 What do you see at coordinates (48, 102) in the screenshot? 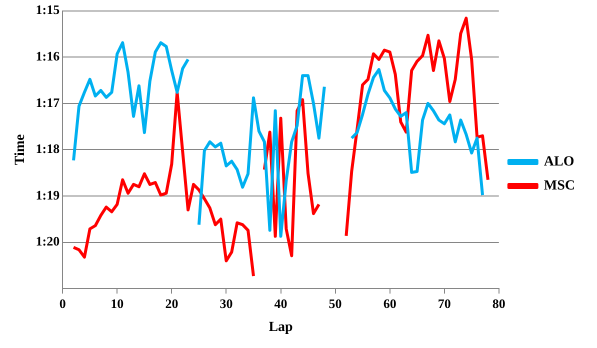
I see `y-tick-label: 1:17` at bounding box center [48, 102].